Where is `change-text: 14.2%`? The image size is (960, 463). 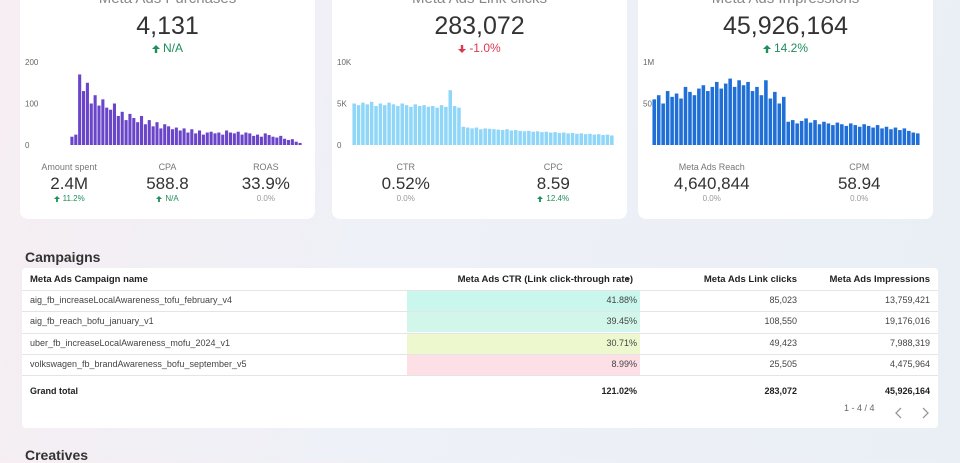 change-text: 14.2% is located at coordinates (791, 48).